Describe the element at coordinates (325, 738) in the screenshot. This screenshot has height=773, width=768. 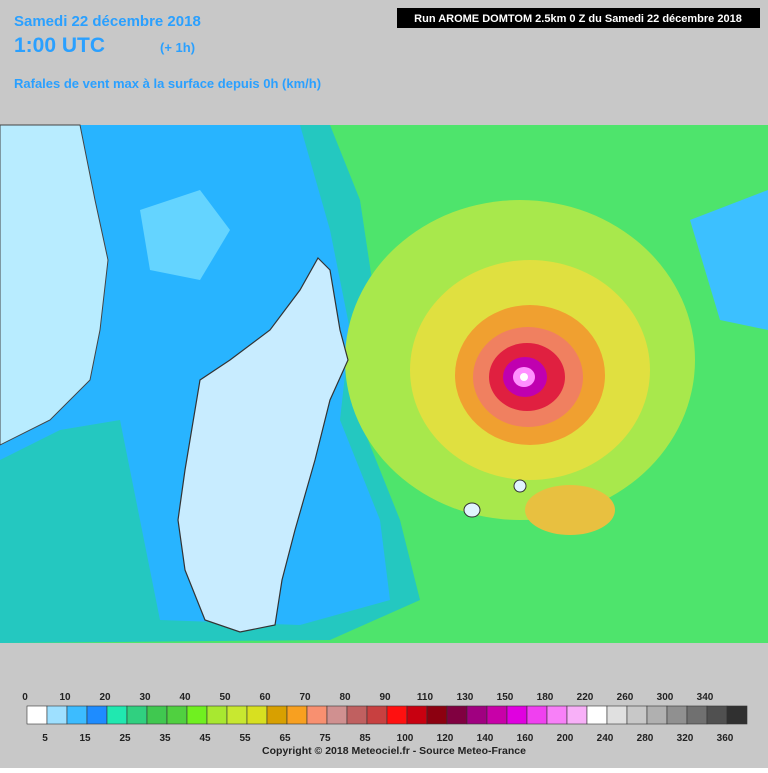
I see `legend-label: 75` at that location.